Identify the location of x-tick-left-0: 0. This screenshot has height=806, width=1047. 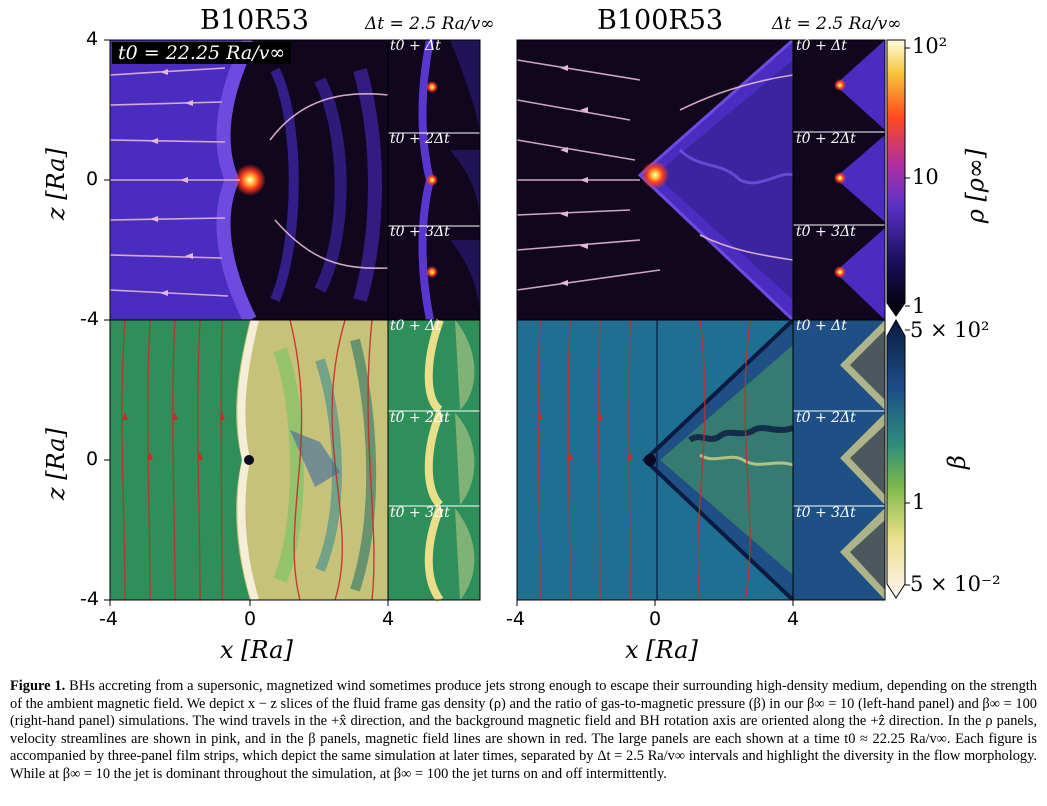
(250, 619).